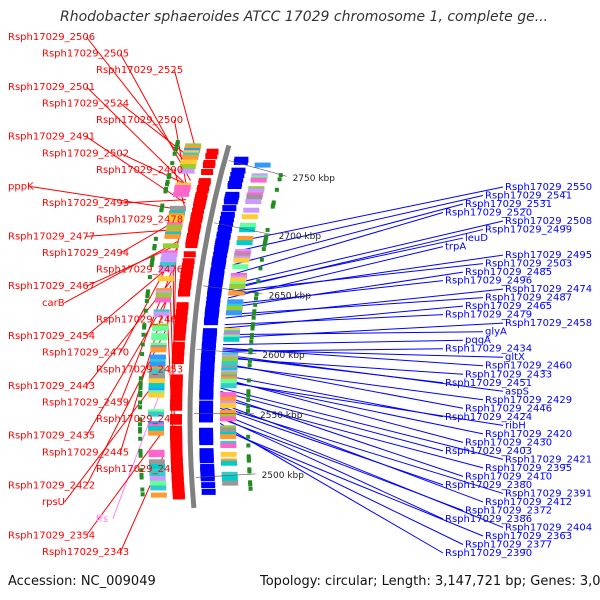  I want to click on right-gene-label: Rsph17029_2434, so click(488, 349).